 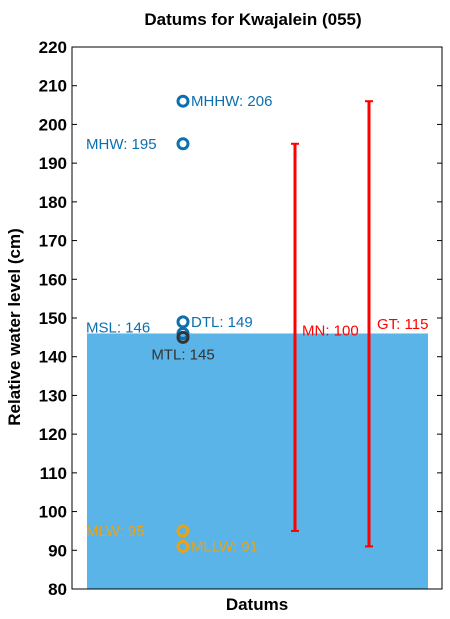 What do you see at coordinates (118, 327) in the screenshot?
I see `datum-label-msl: MSL: 146` at bounding box center [118, 327].